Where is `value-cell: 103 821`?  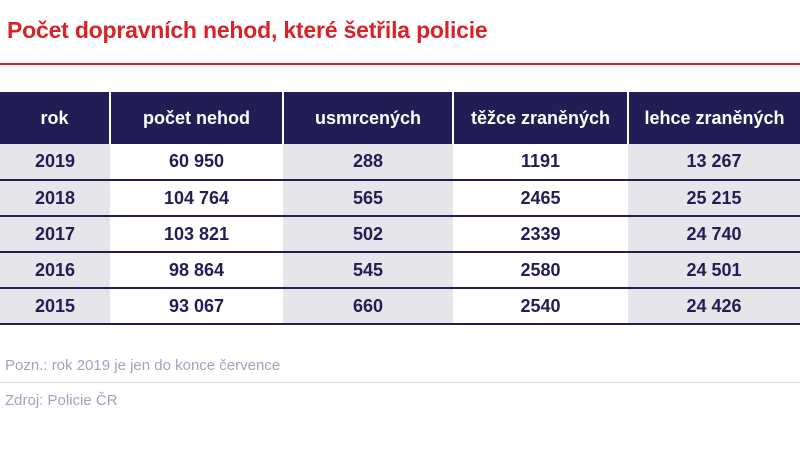 value-cell: 103 821 is located at coordinates (196, 234).